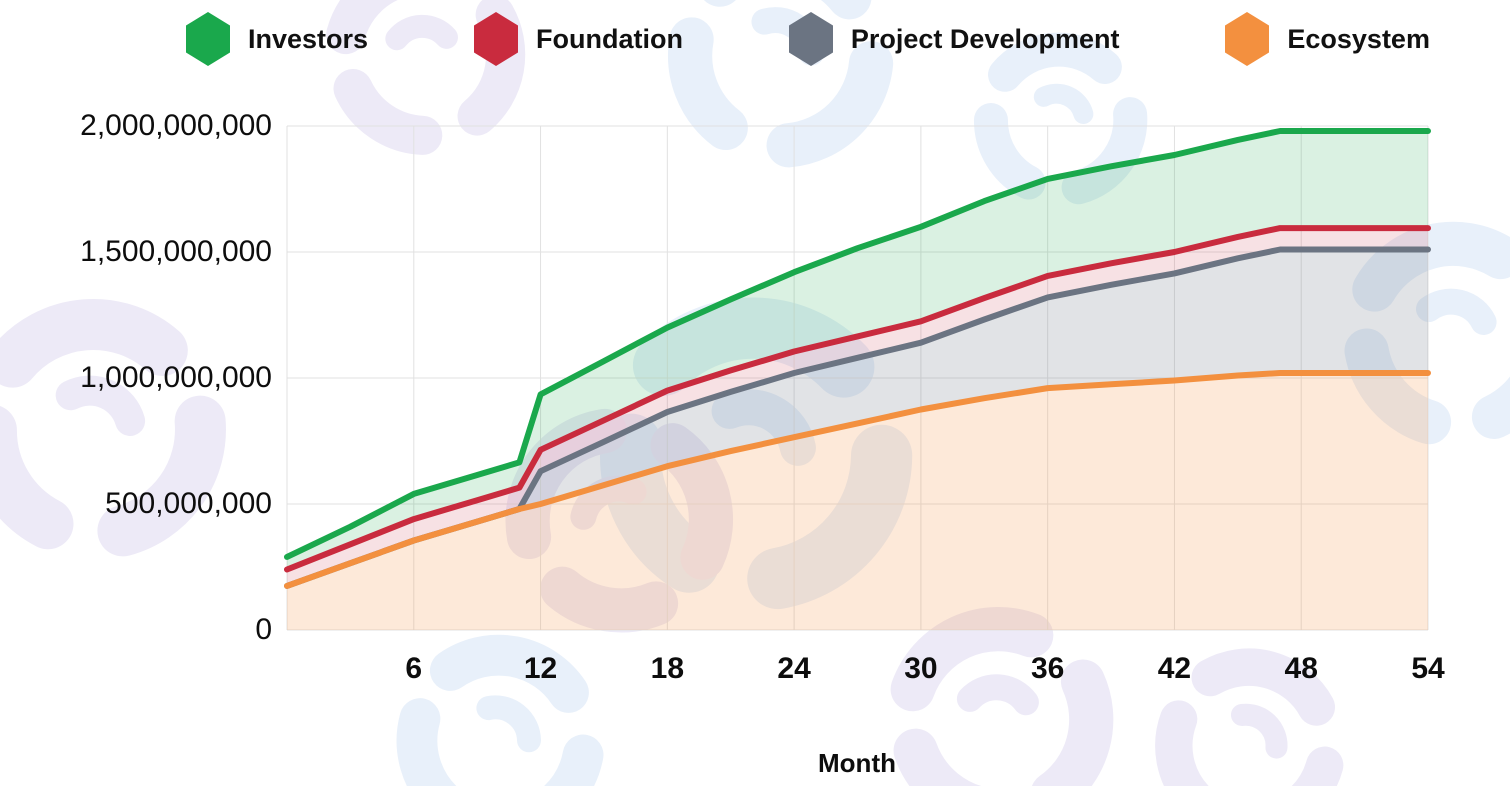 The width and height of the screenshot is (1510, 786). I want to click on y-tick-label: 500,000,000, so click(188, 503).